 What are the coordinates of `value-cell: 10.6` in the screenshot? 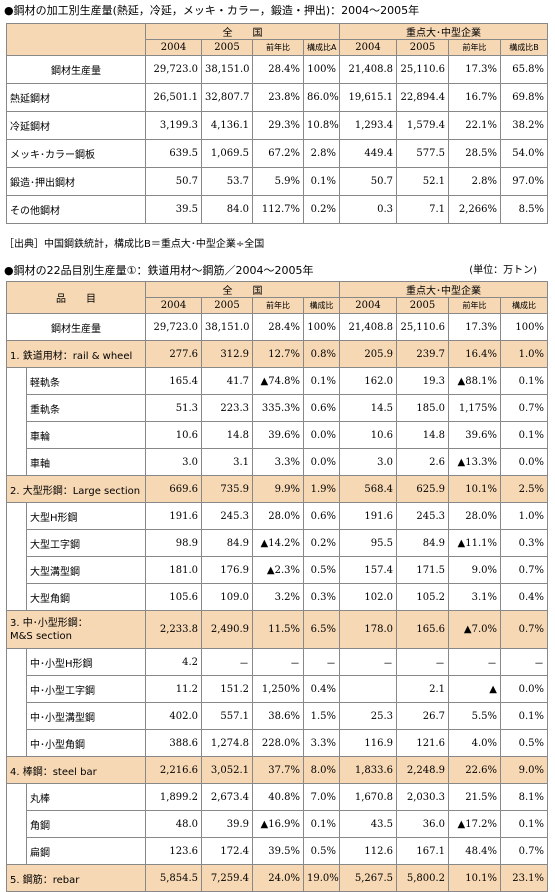 It's located at (173, 435).